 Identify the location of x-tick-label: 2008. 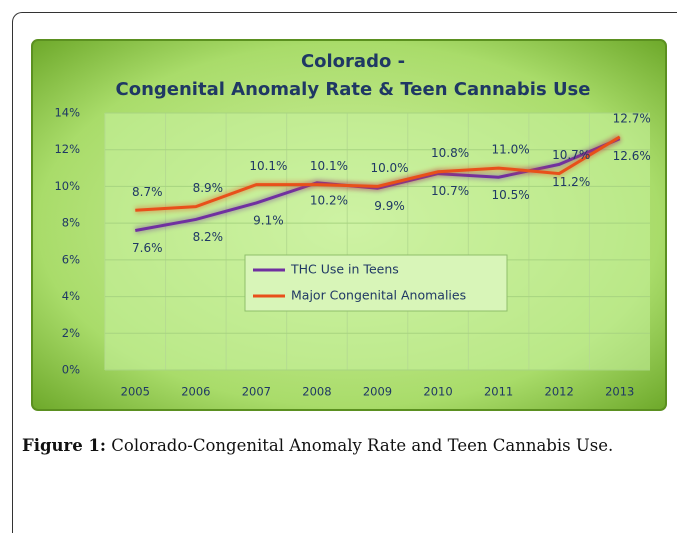
(316, 392).